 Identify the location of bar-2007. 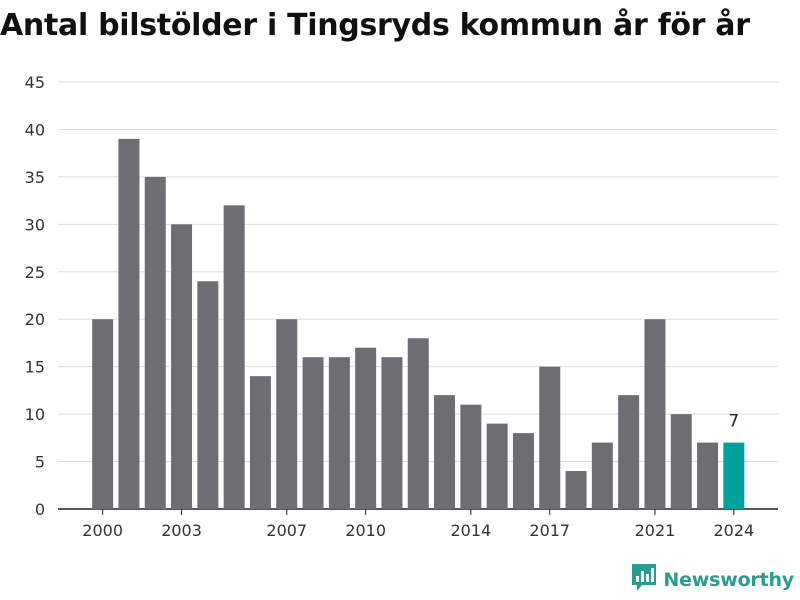
(287, 414).